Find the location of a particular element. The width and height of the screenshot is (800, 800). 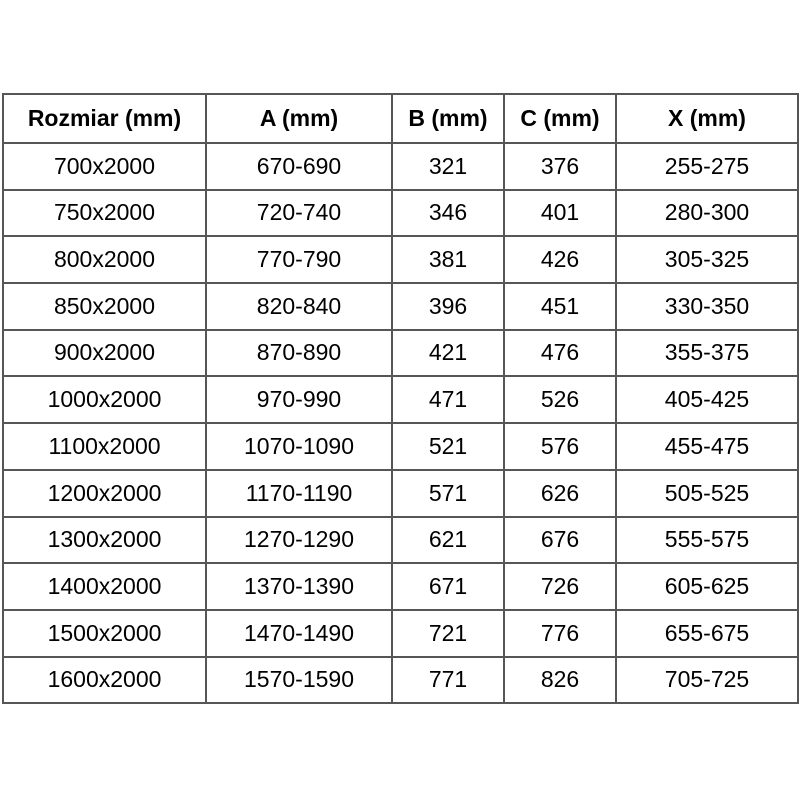

table-cell: 776 is located at coordinates (560, 633).